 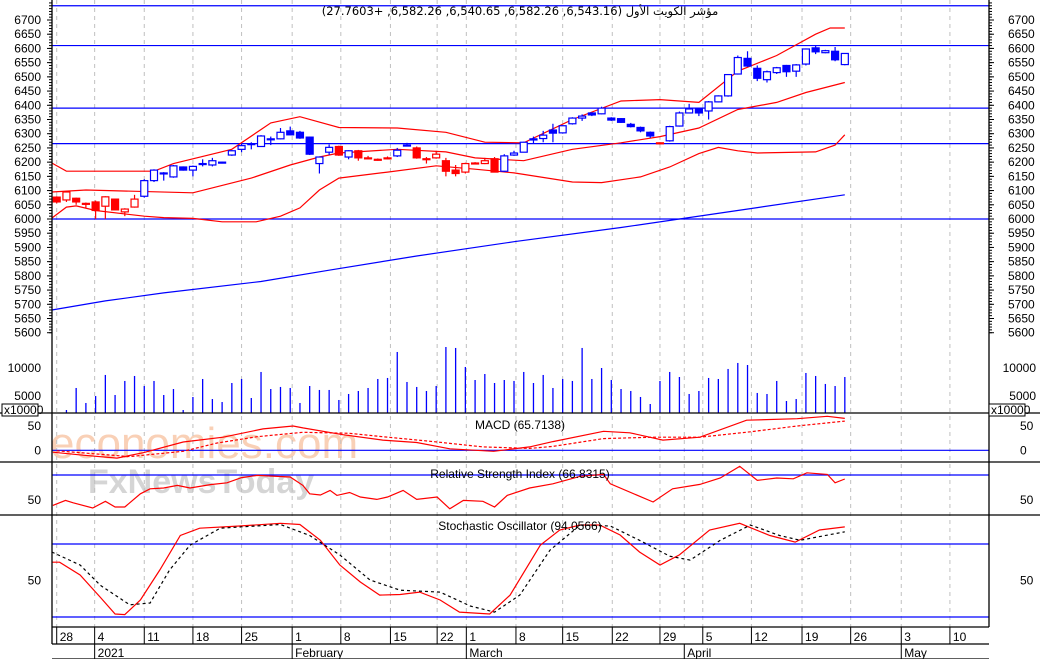 I want to click on day-tick-label: 8, so click(x=522, y=637).